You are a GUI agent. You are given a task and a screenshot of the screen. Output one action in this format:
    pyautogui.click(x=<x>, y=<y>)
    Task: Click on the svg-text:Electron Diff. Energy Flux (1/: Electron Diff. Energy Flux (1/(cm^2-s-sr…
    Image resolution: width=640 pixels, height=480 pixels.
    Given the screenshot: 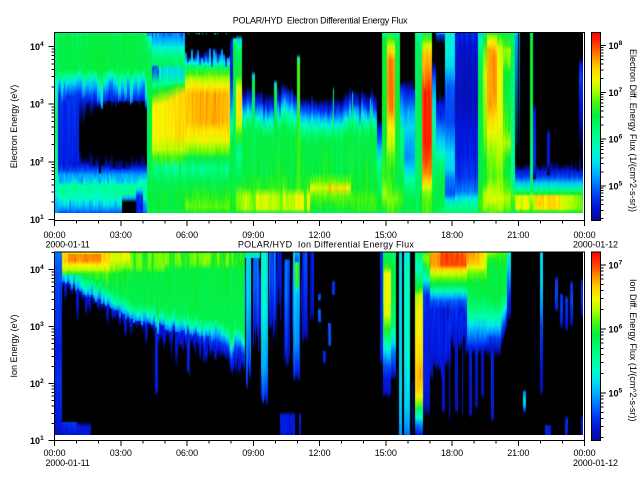 What is the action you would take?
    pyautogui.click(x=633, y=130)
    